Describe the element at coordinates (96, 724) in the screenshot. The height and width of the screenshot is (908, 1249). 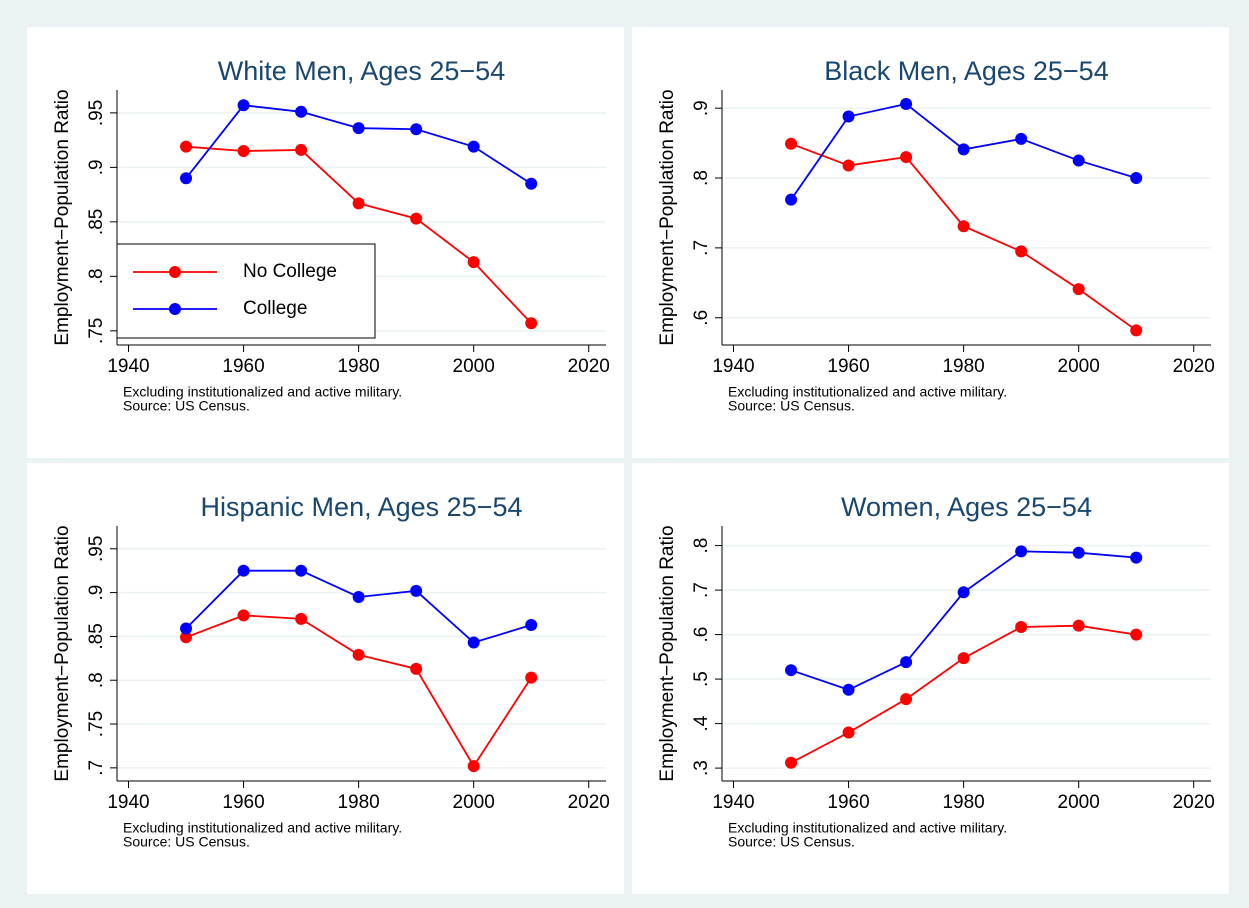
I see `y-tick-label: .75` at that location.